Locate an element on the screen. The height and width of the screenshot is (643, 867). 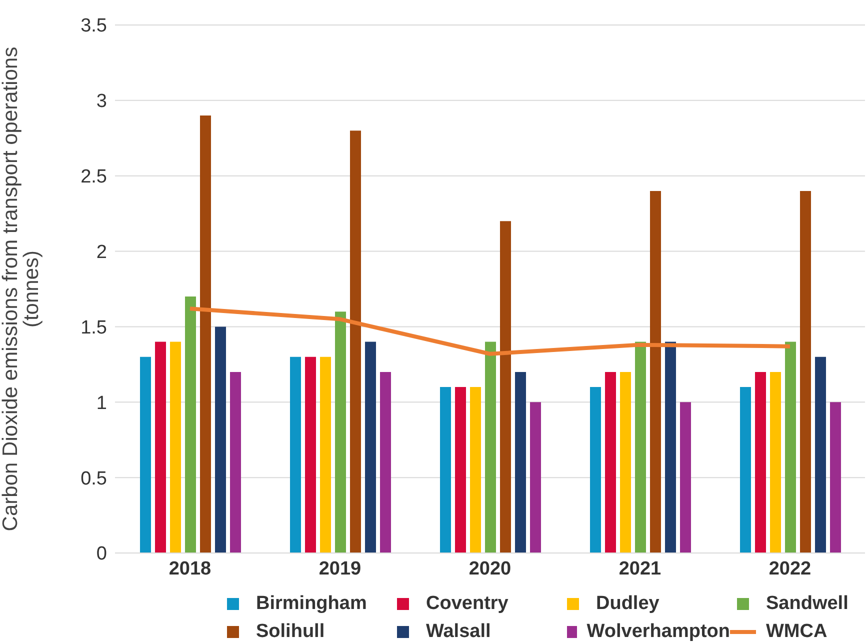
y-tick-label: 2 is located at coordinates (101, 253).